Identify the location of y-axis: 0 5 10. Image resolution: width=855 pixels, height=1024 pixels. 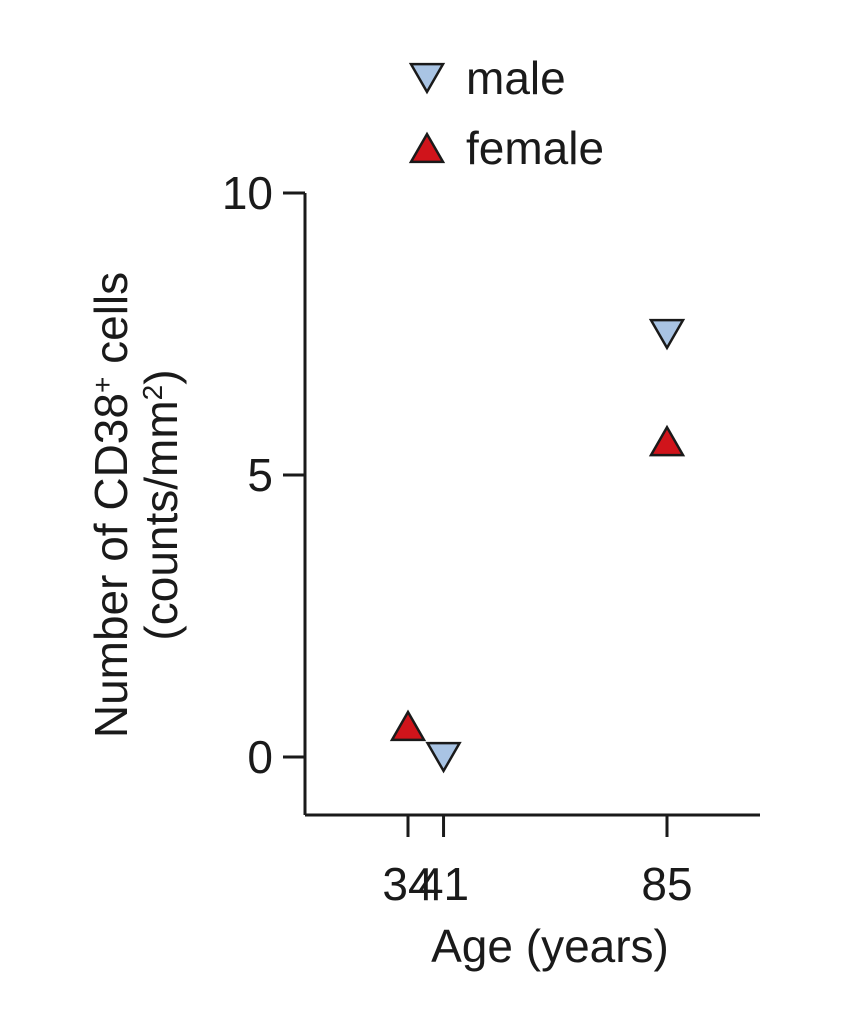
(264, 491).